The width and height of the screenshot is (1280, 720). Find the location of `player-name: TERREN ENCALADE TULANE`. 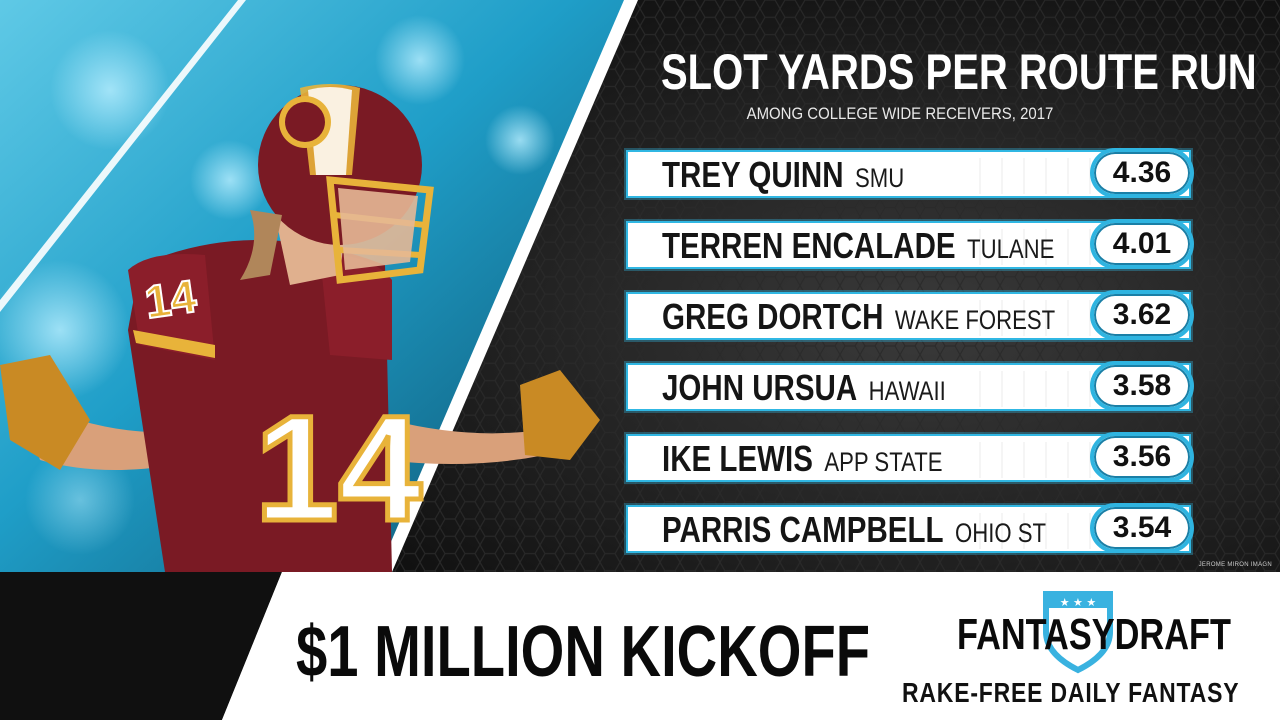

player-name: TERREN ENCALADE TULANE is located at coordinates (858, 245).